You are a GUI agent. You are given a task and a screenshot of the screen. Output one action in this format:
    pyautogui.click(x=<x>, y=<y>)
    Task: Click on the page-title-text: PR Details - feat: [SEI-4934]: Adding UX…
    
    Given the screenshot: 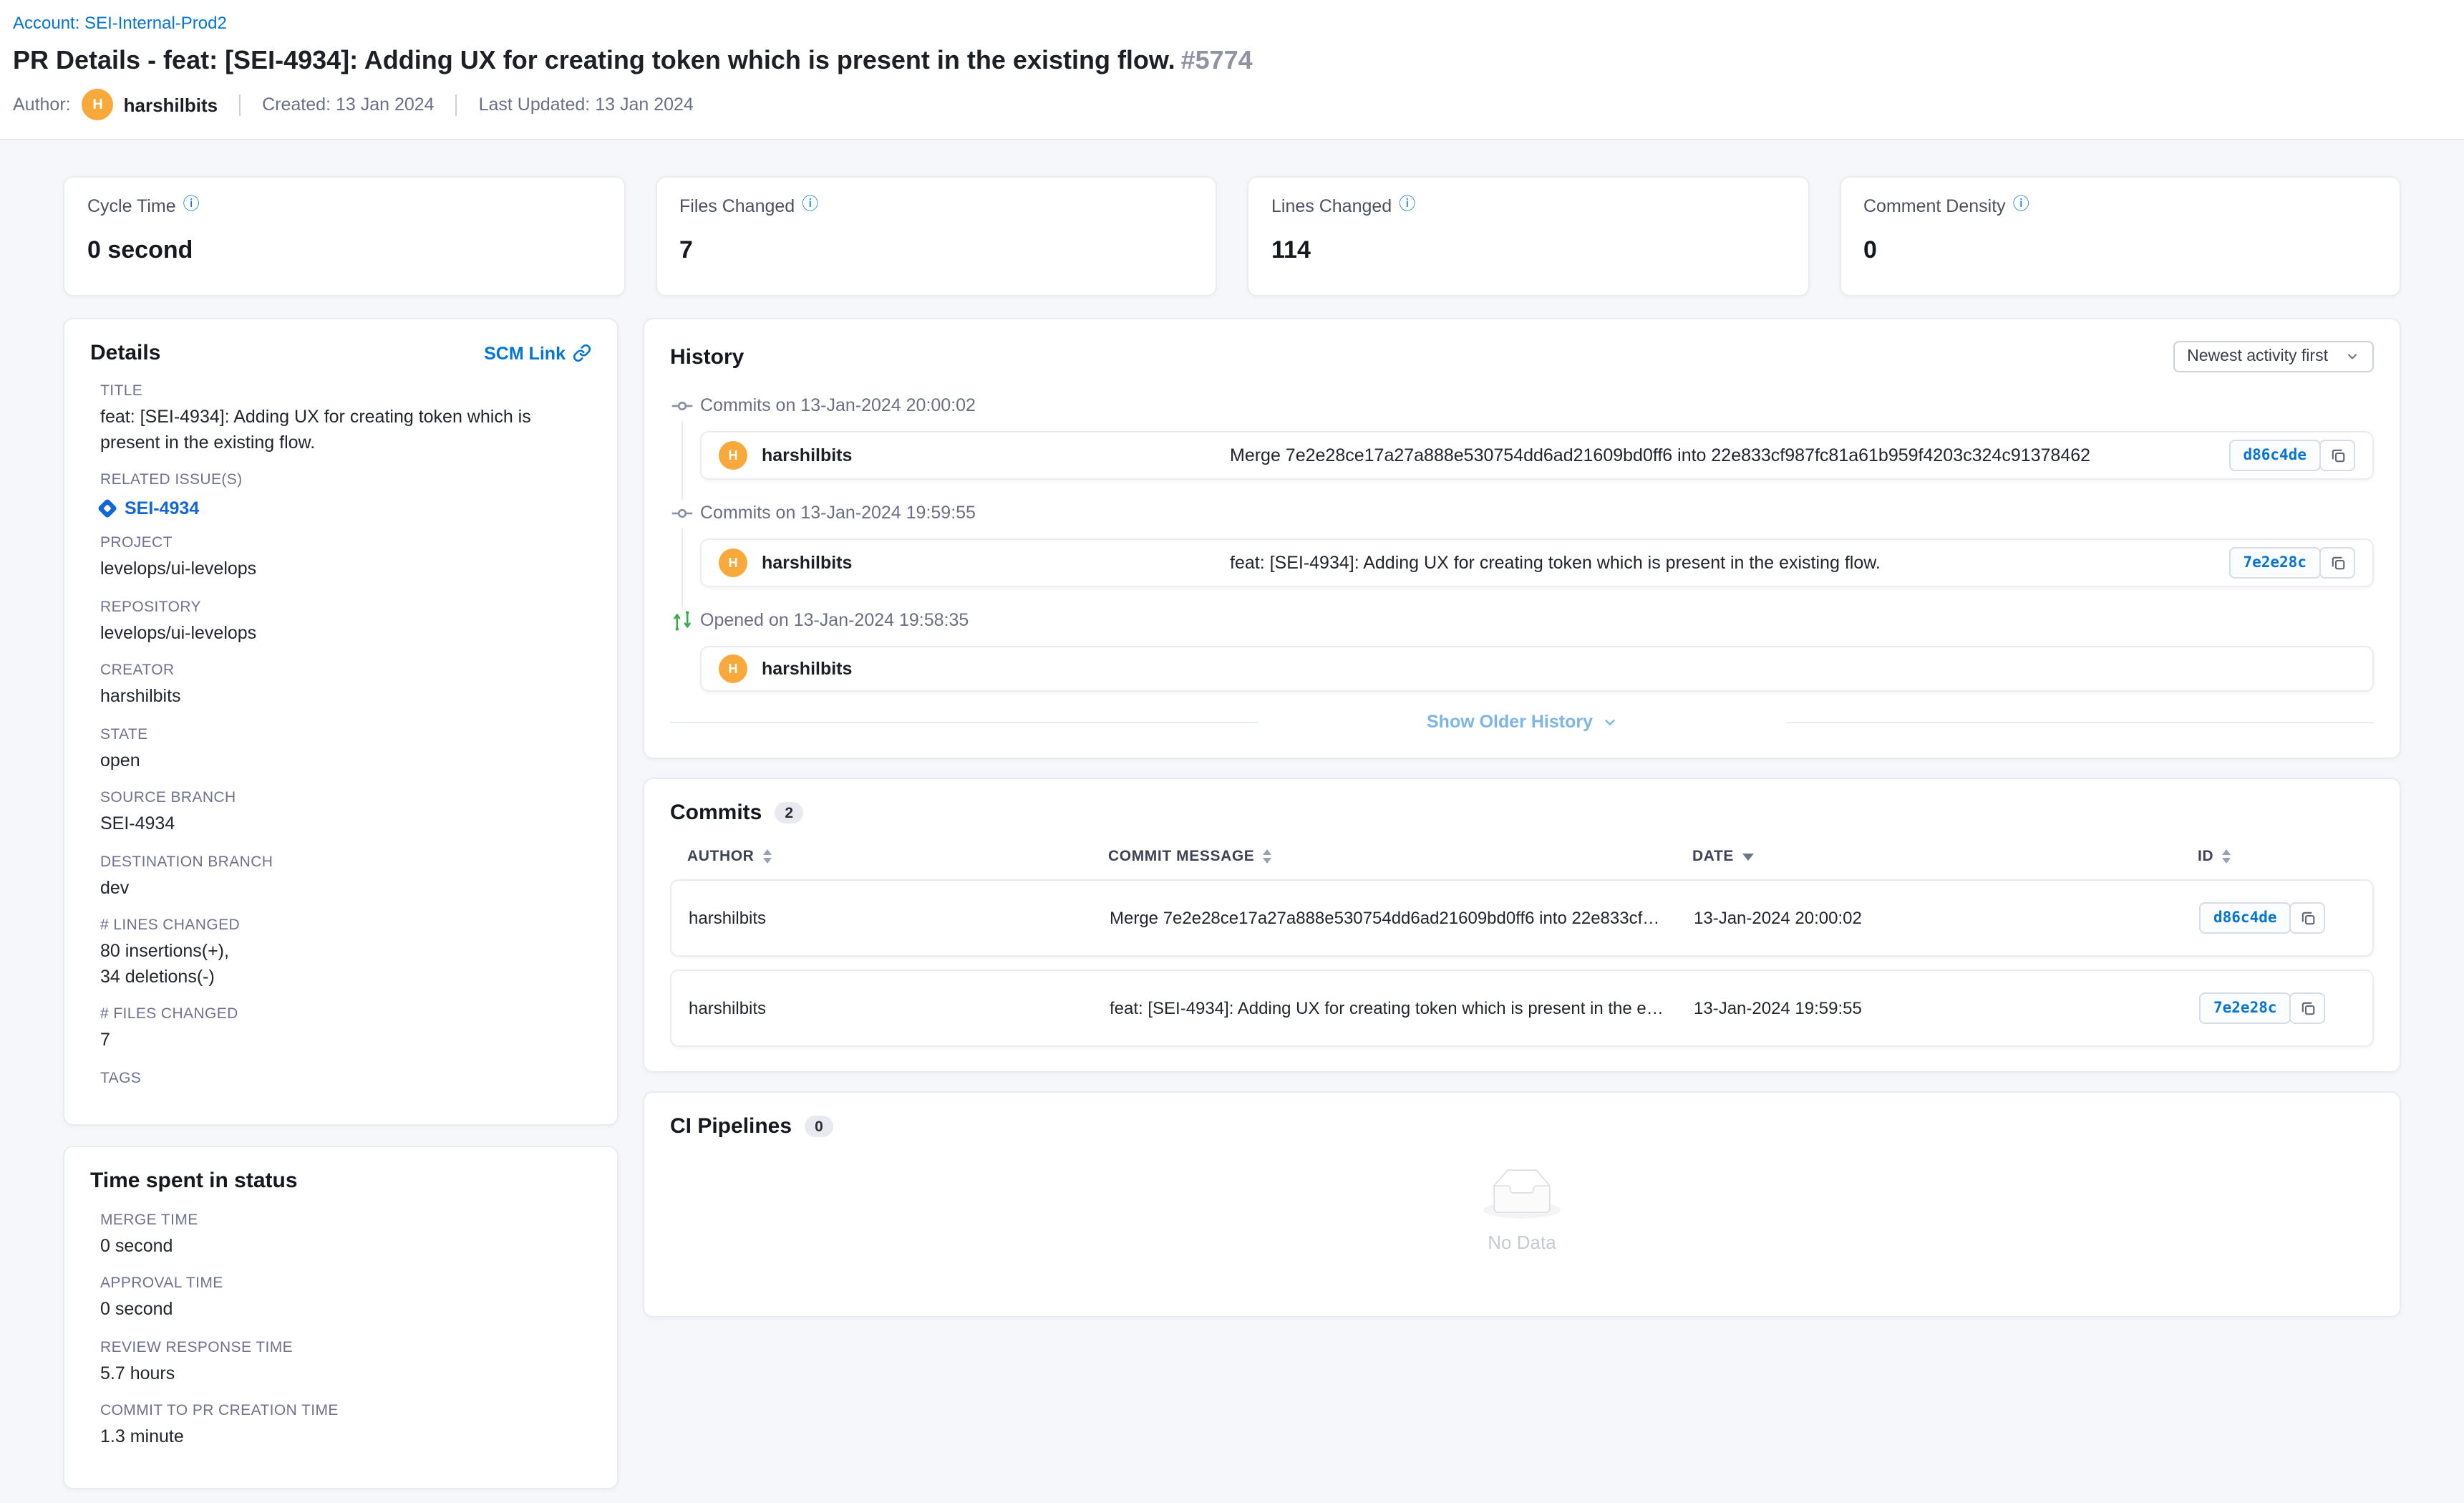 What is the action you would take?
    pyautogui.click(x=594, y=60)
    